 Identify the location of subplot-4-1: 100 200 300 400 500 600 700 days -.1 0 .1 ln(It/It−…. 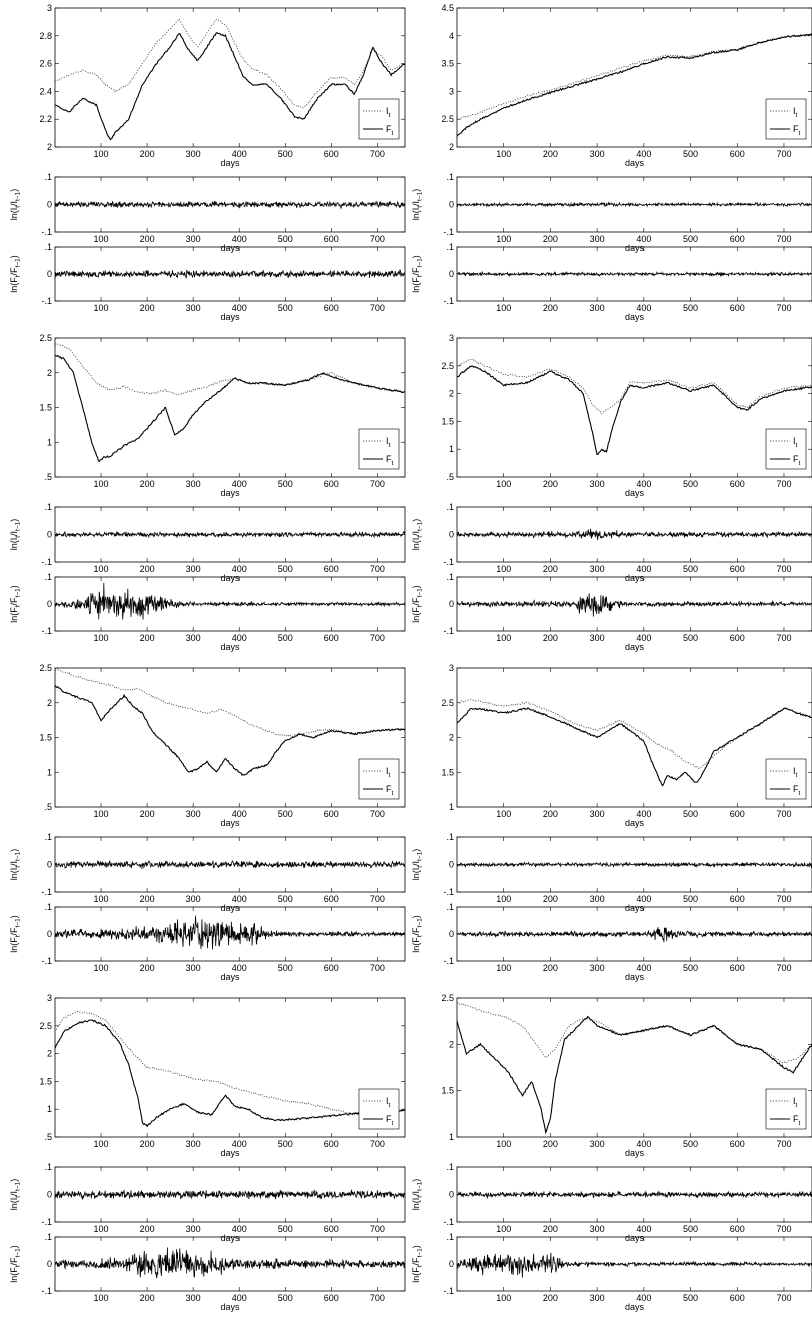
(611, 542).